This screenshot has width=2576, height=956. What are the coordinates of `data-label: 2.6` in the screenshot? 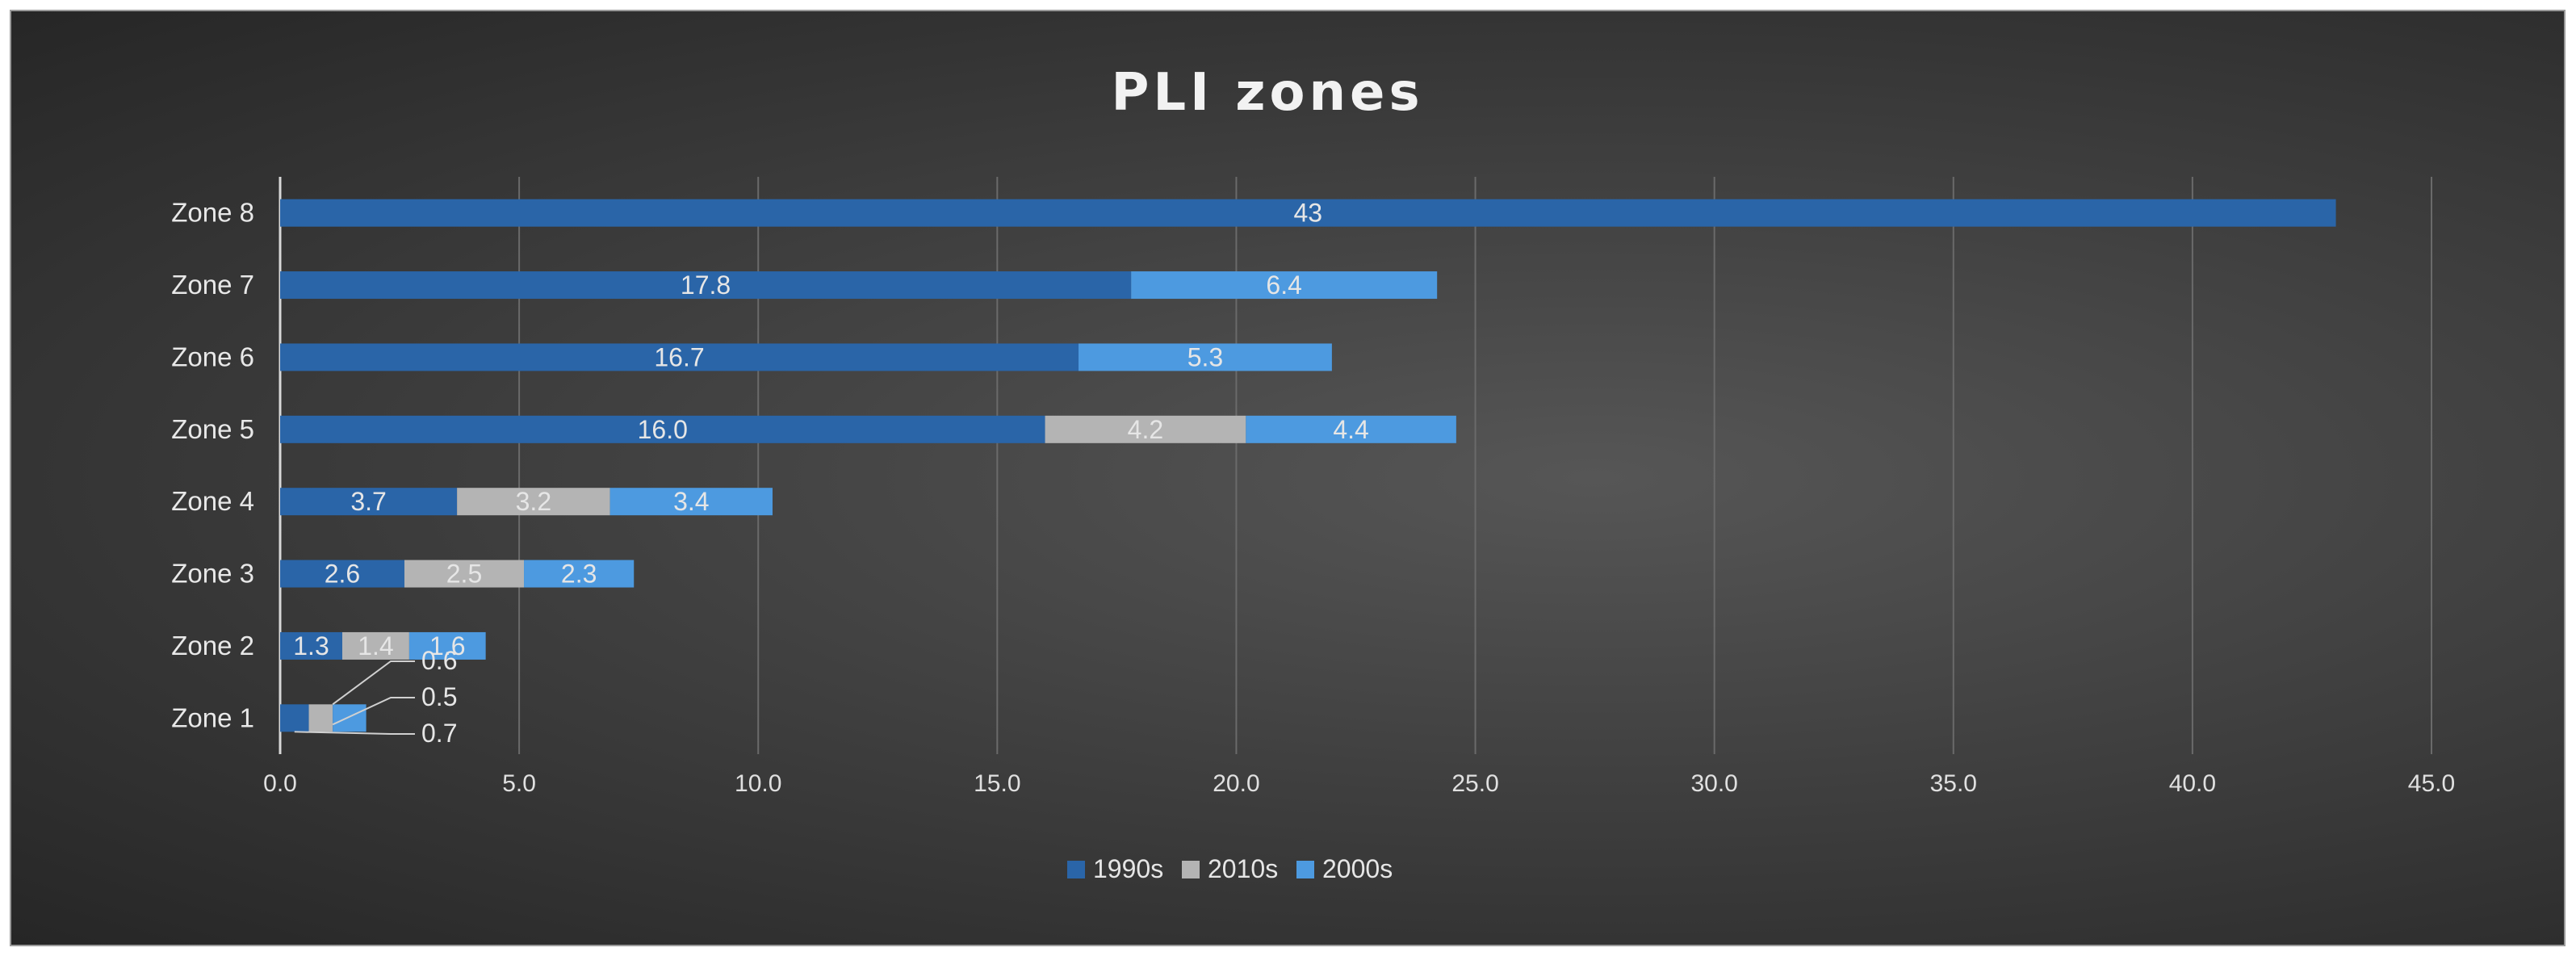 It's located at (342, 574).